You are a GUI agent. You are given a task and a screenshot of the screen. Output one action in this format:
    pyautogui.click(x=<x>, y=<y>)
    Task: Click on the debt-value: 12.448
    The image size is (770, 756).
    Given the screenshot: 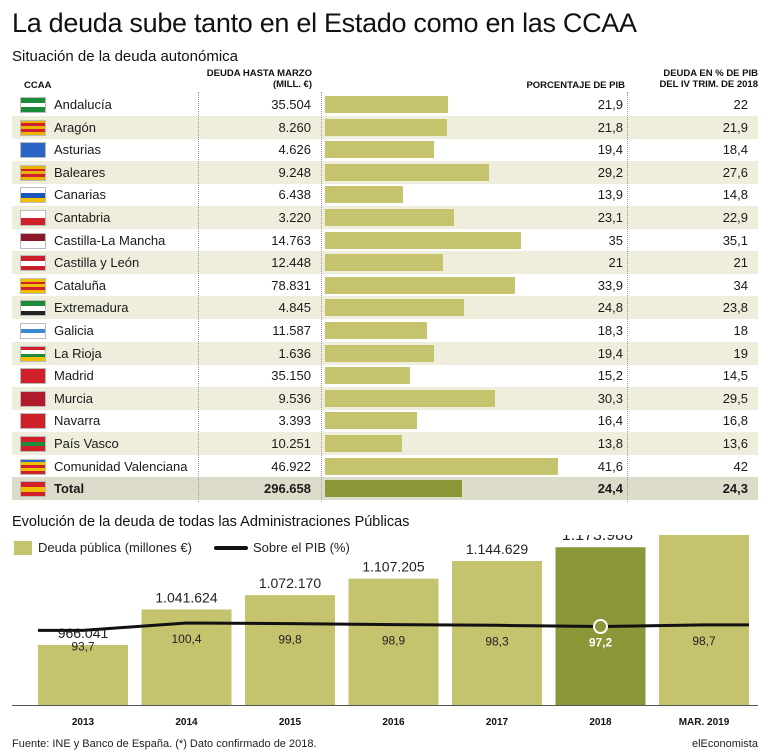 What is the action you would take?
    pyautogui.click(x=291, y=263)
    